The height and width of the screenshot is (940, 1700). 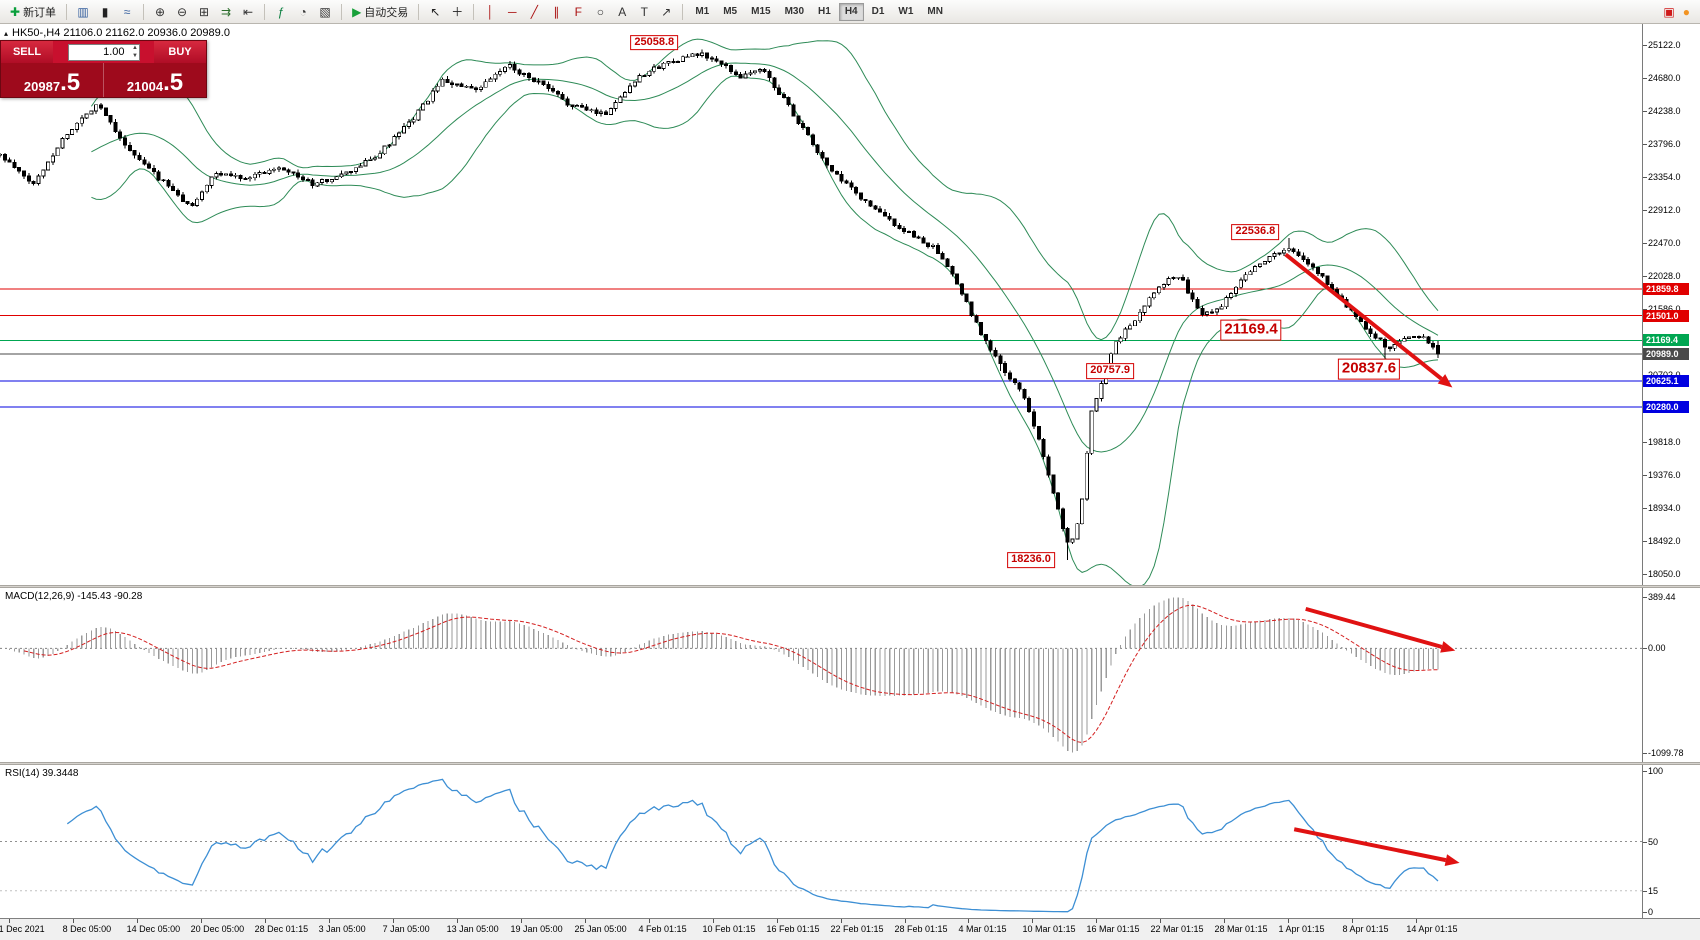 What do you see at coordinates (1241, 929) in the screenshot?
I see `time-axis-label: 28 Mar 01:15` at bounding box center [1241, 929].